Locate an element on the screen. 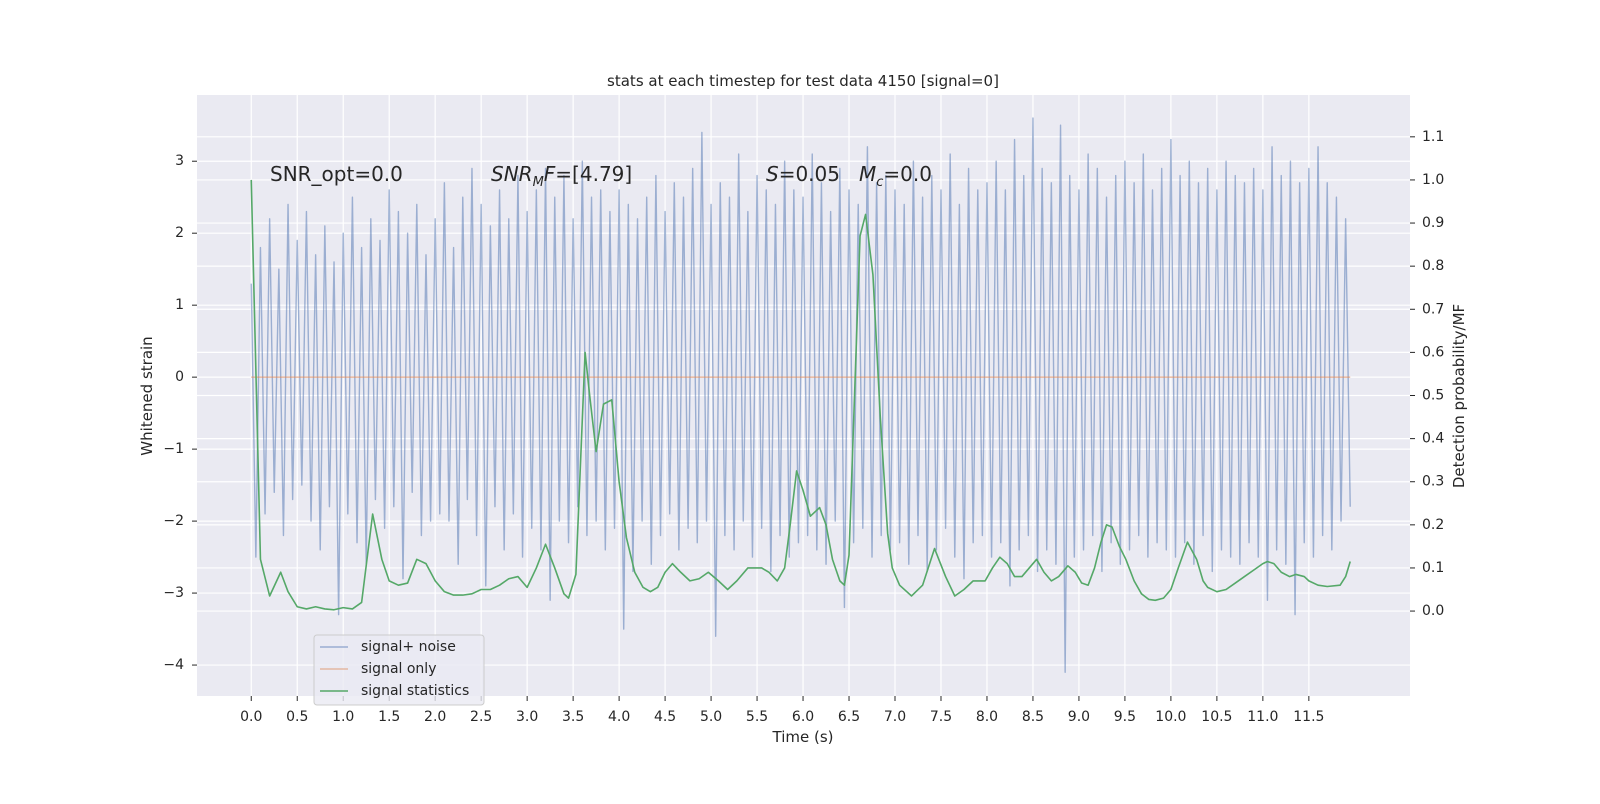 This screenshot has height=804, width=1600. legend-label: signal only is located at coordinates (398, 669).